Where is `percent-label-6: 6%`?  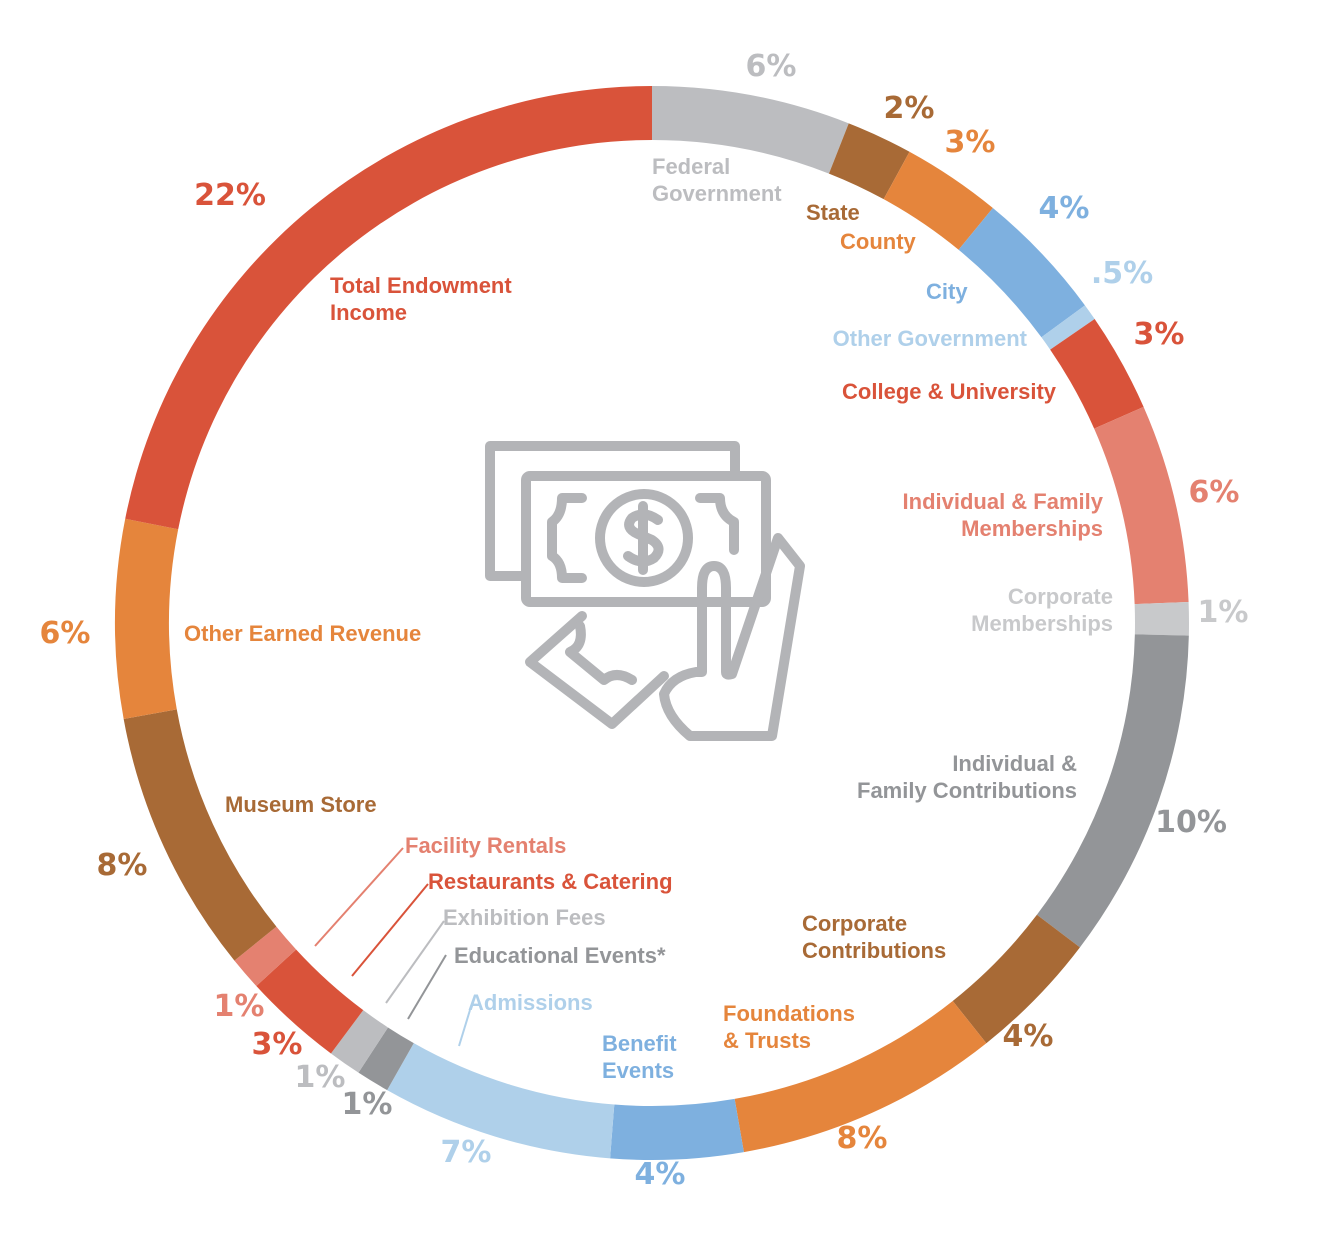 percent-label-6: 6% is located at coordinates (1214, 492).